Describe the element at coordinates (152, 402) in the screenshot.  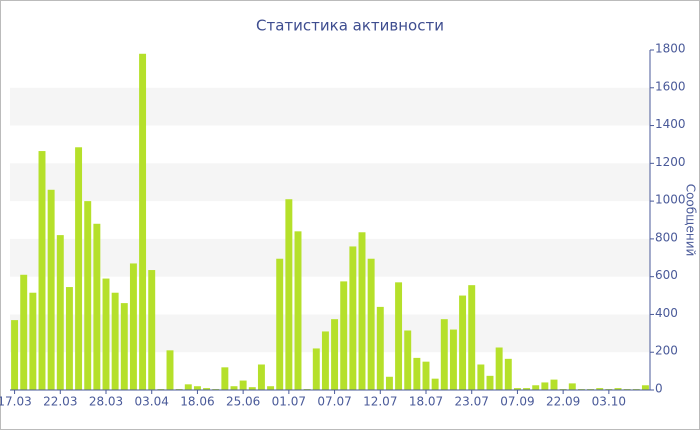
I see `x-tick-label: 03.04` at that location.